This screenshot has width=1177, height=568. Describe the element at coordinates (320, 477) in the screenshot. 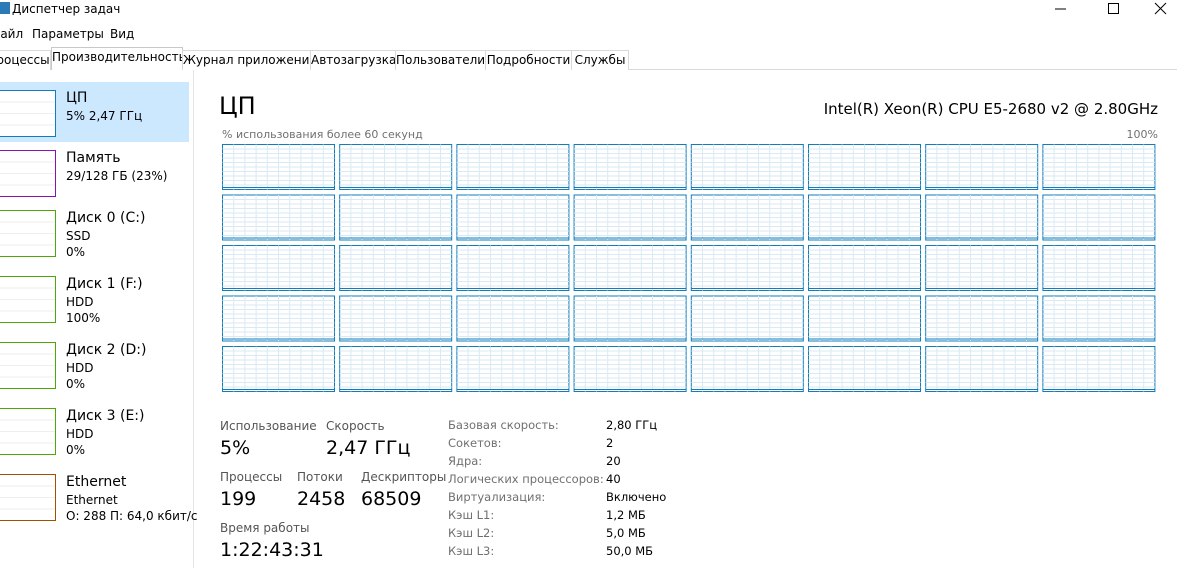

I see `stat-label: Потоки` at that location.